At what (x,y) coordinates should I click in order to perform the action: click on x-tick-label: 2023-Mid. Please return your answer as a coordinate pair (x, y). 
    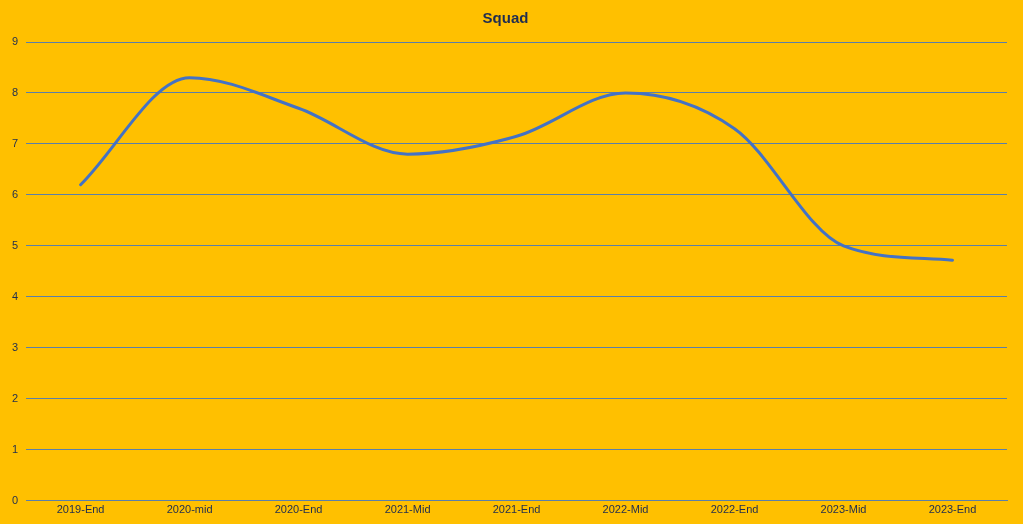
    Looking at the image, I should click on (843, 509).